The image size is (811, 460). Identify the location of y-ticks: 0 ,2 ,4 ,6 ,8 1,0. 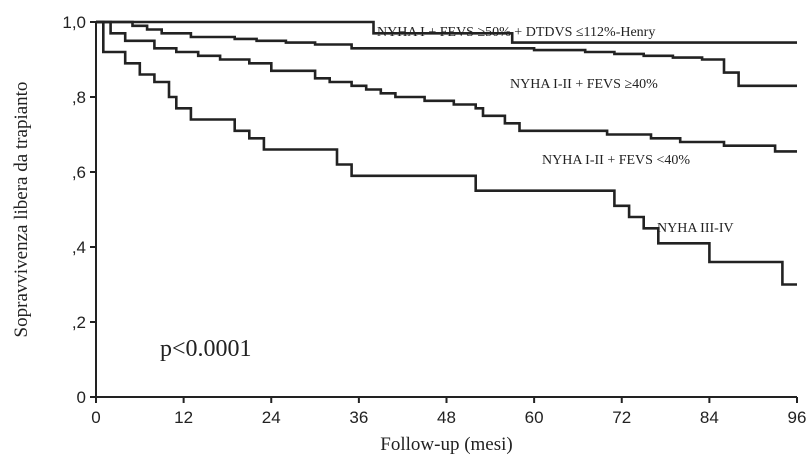
(79, 210).